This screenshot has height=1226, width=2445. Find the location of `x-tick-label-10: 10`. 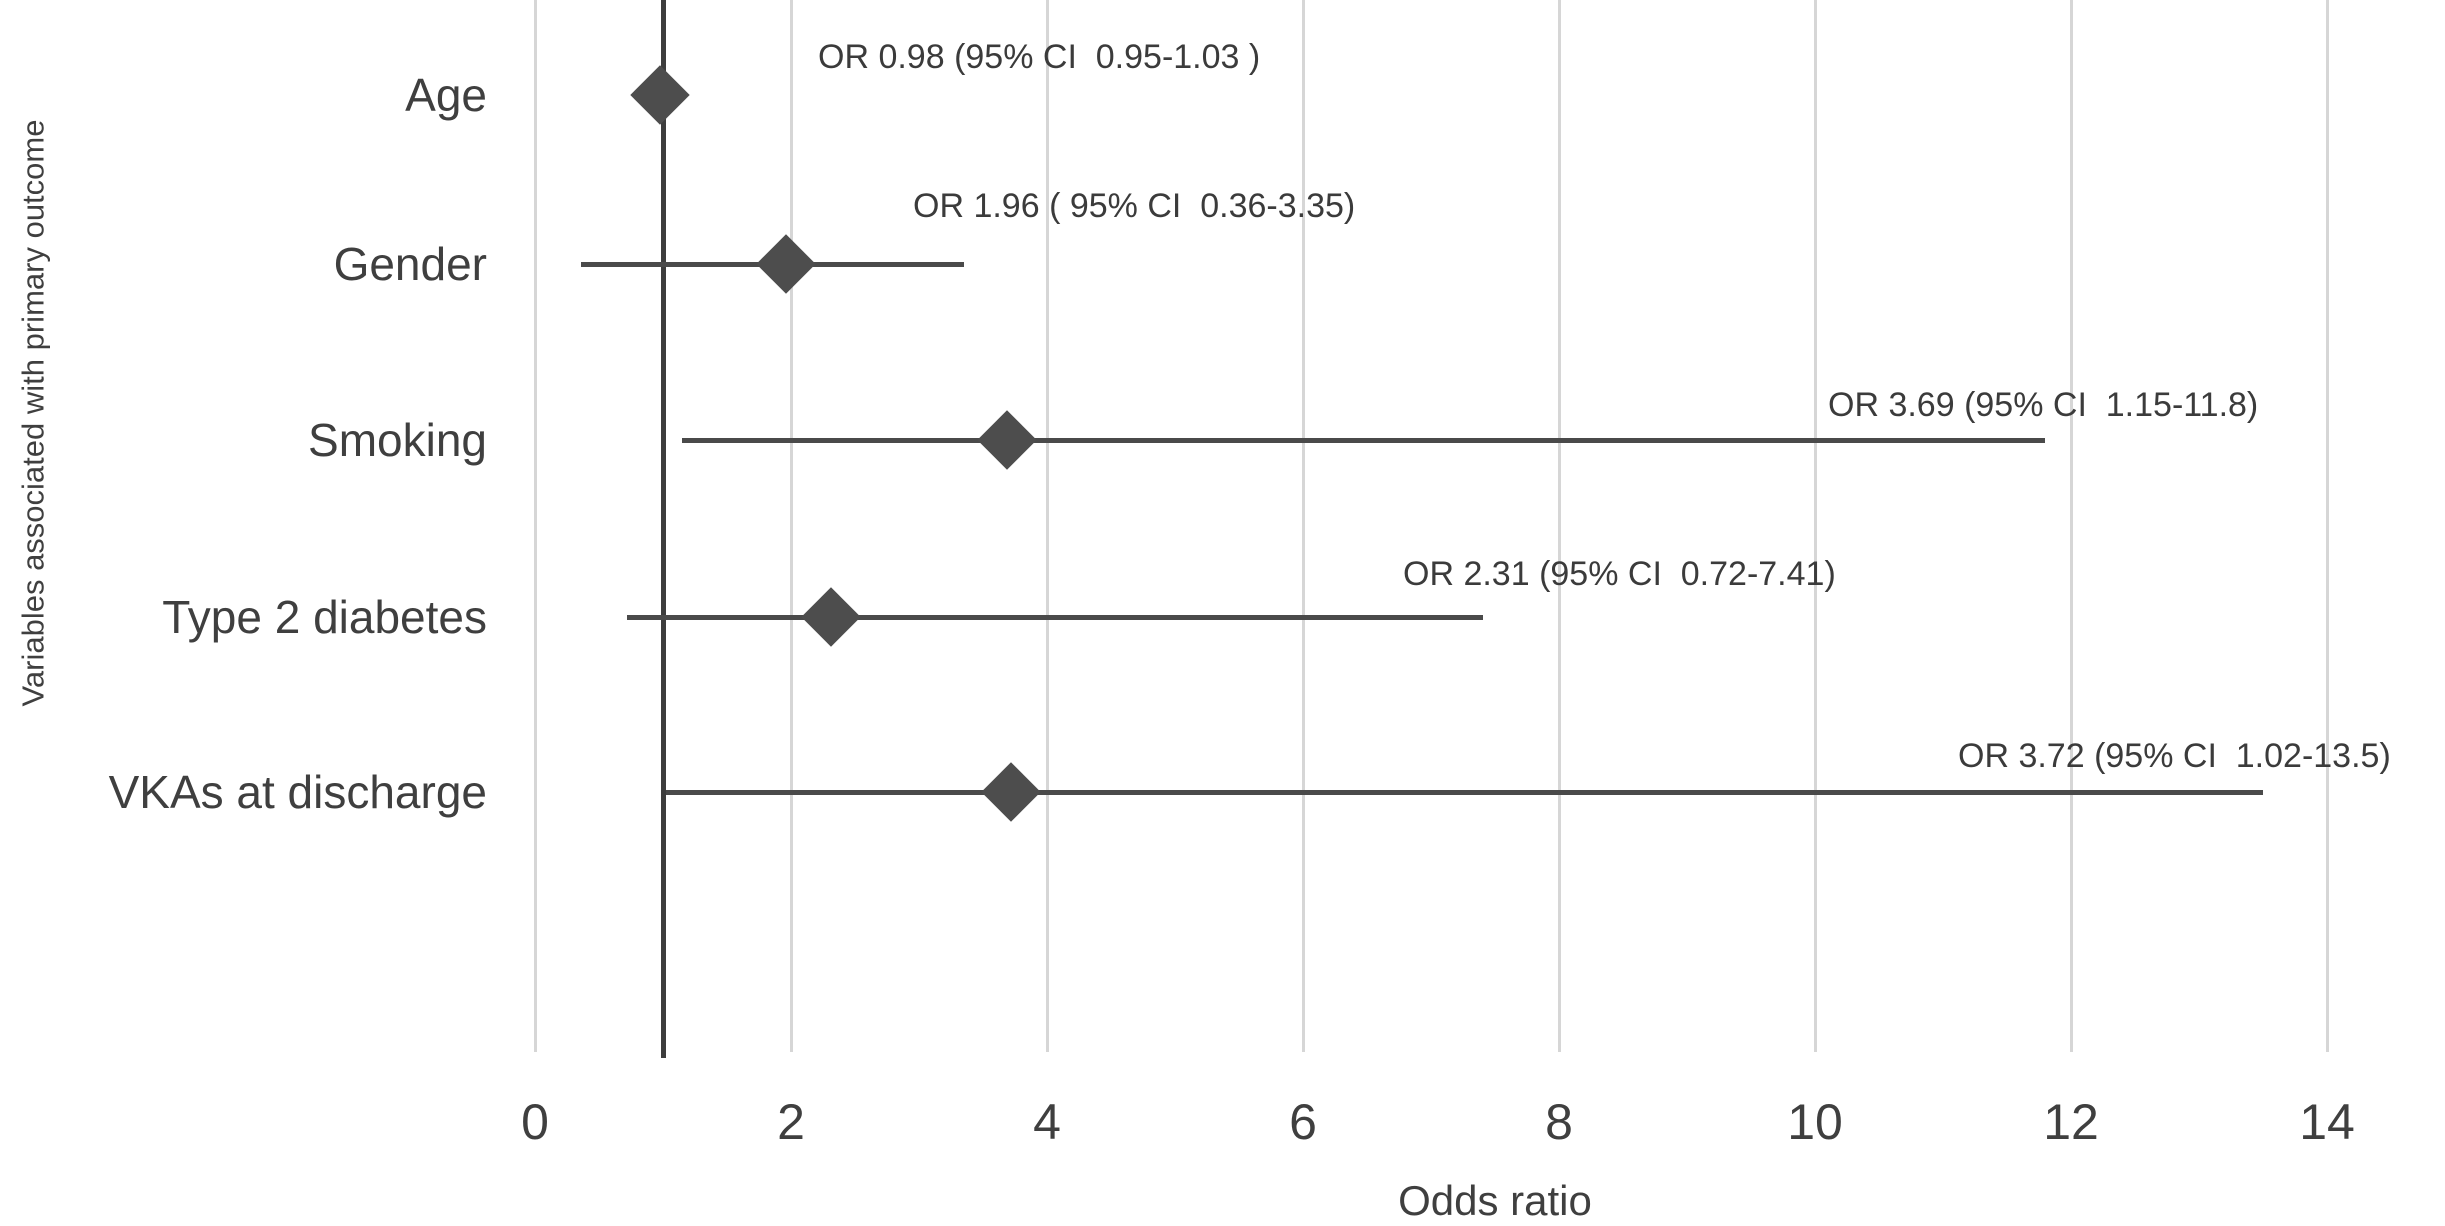

x-tick-label-10: 10 is located at coordinates (1815, 1122).